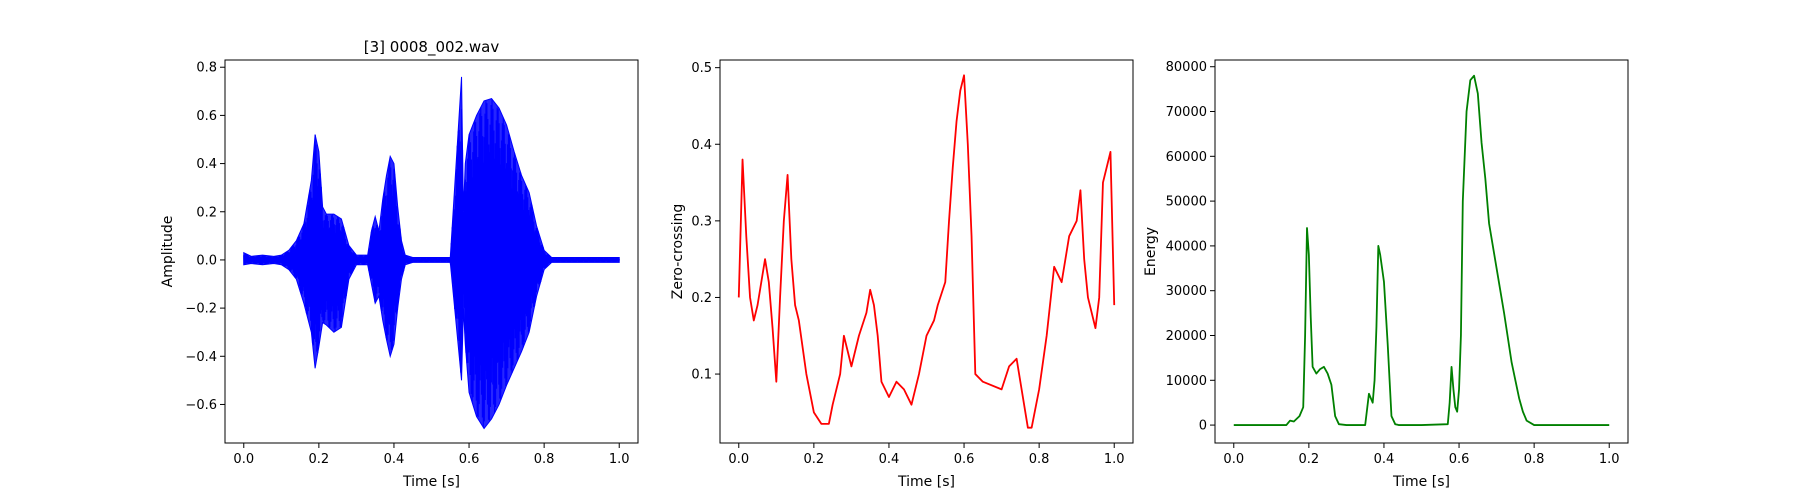 Image resolution: width=1800 pixels, height=500 pixels. What do you see at coordinates (678, 251) in the screenshot?
I see `y-axis-label: Zero-crossing` at bounding box center [678, 251].